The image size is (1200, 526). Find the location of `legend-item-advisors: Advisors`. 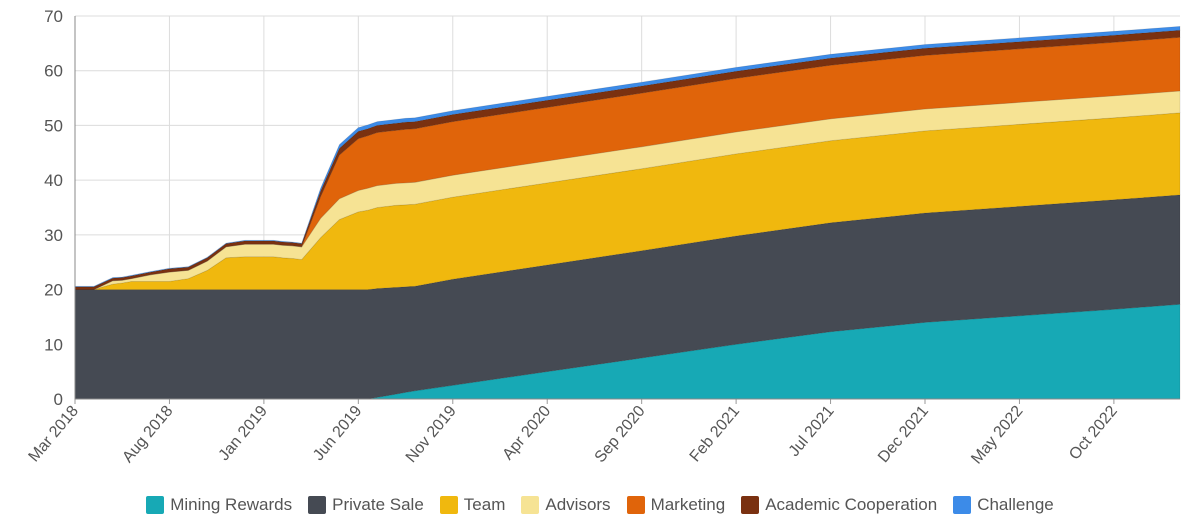

legend-item-advisors: Advisors is located at coordinates (566, 505).